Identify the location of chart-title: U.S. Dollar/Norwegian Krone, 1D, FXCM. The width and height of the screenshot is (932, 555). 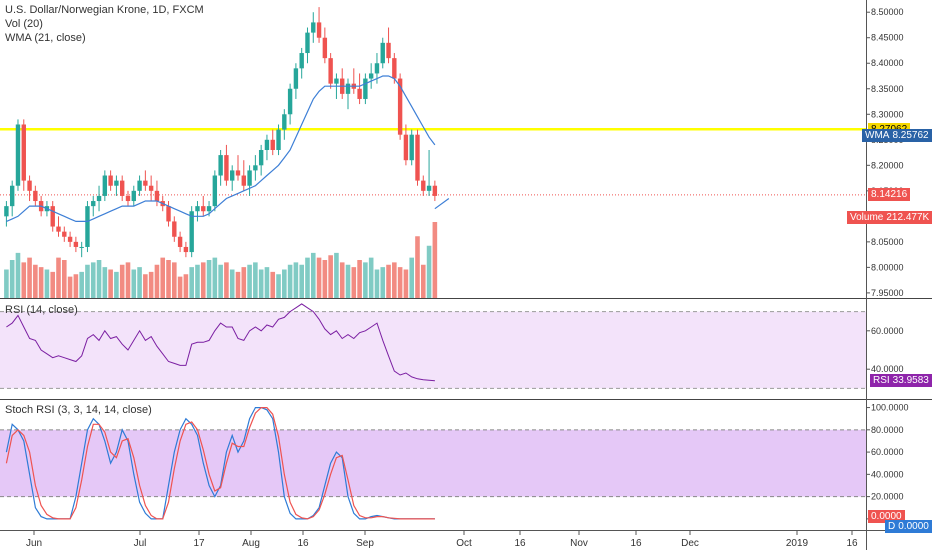
(104, 10).